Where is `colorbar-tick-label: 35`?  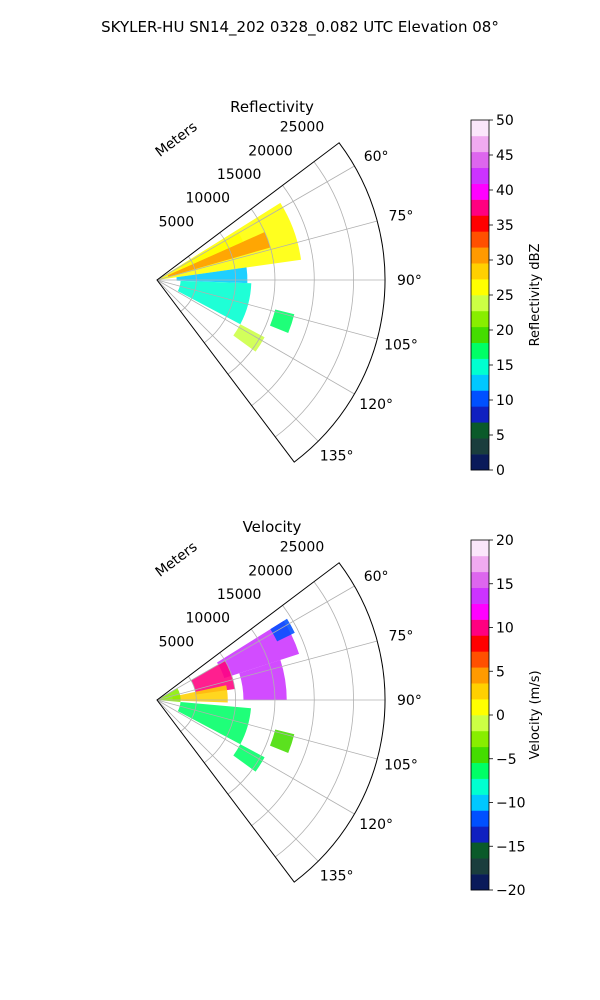 colorbar-tick-label: 35 is located at coordinates (505, 226).